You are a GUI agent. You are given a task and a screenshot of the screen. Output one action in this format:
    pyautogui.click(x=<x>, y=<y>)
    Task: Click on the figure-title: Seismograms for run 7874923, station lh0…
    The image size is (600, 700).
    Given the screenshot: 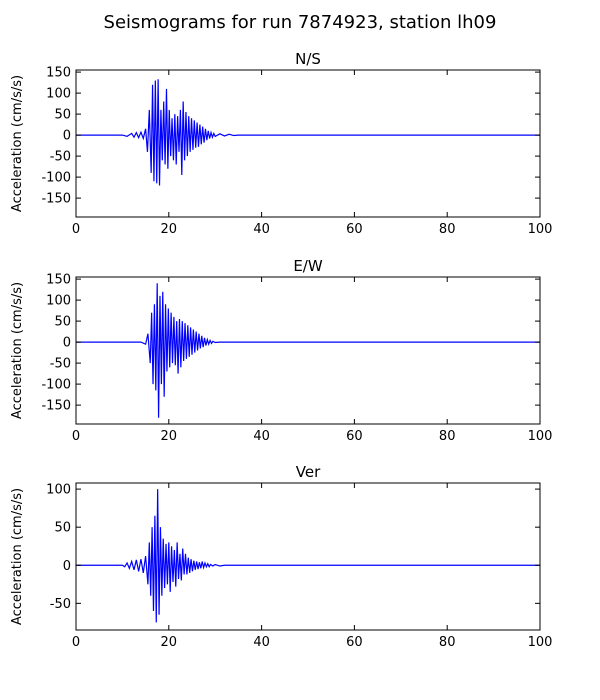 What is the action you would take?
    pyautogui.click(x=300, y=22)
    